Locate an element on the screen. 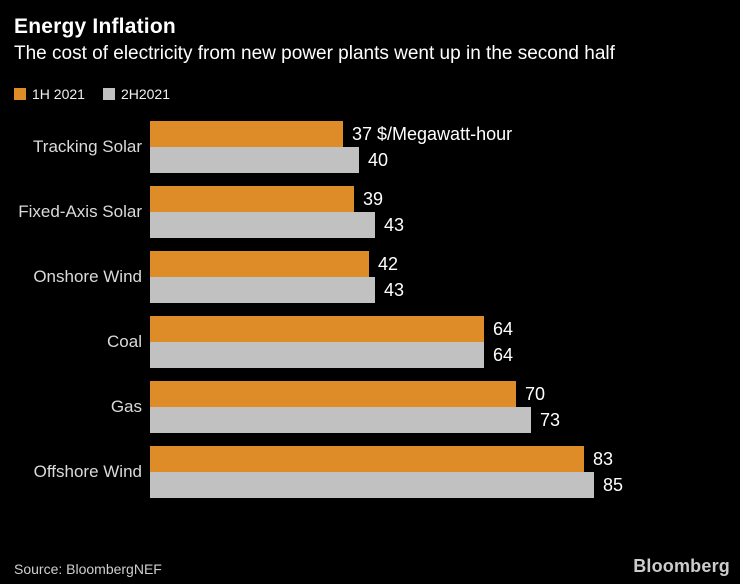  bar-line: 37 $/Megawatt-hour is located at coordinates (445, 134).